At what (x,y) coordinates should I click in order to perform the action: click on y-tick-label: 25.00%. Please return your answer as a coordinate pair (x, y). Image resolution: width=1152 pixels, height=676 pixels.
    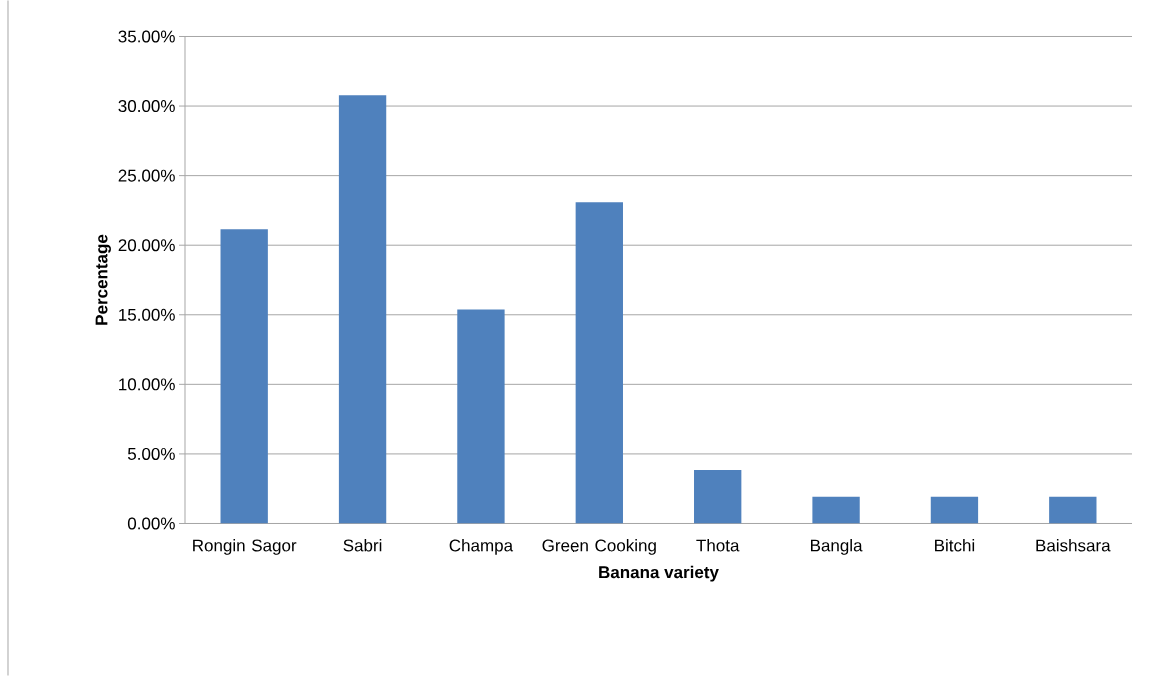
    Looking at the image, I should click on (146, 175).